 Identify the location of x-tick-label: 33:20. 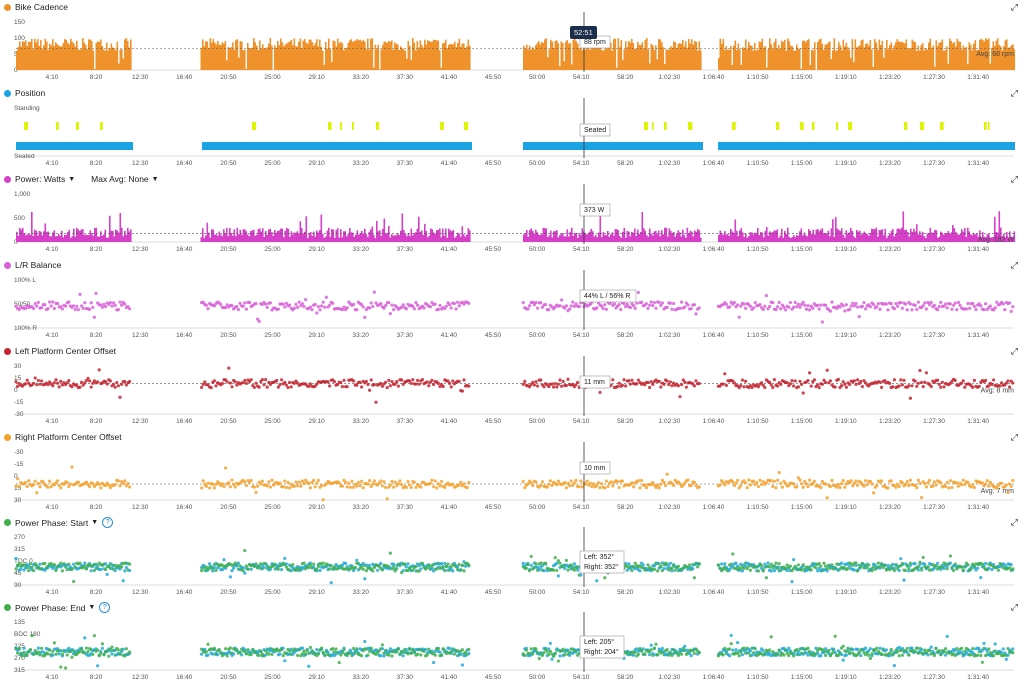
(361, 507).